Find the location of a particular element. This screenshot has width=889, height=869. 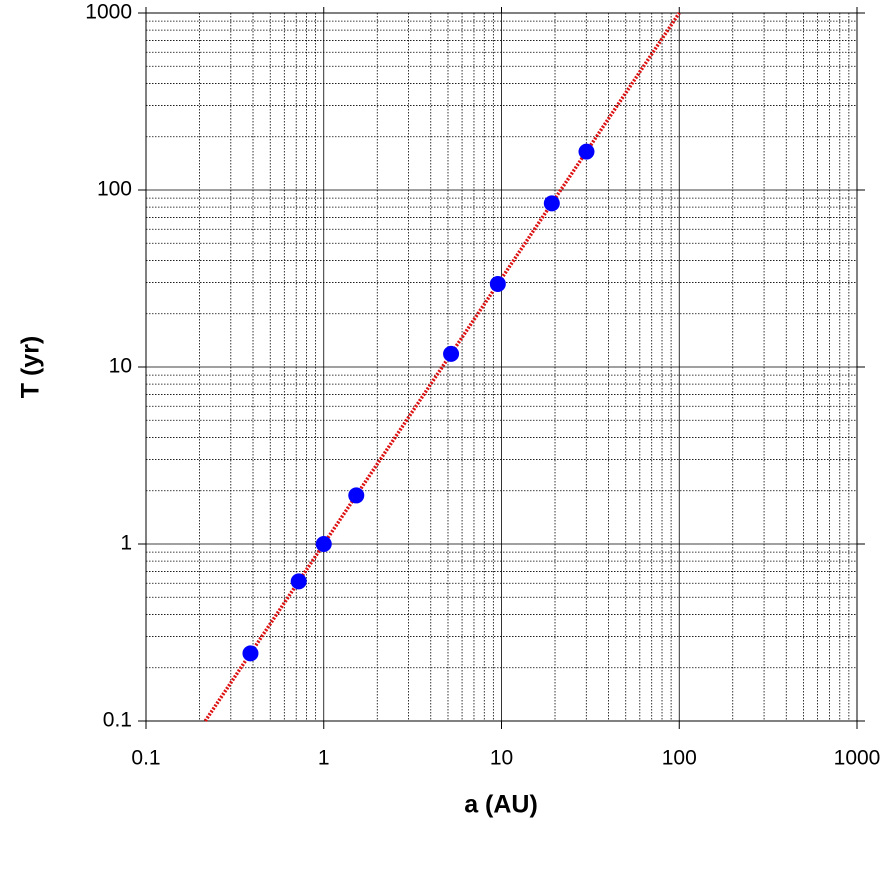

y-axis-label: T (yr) is located at coordinates (31, 367).